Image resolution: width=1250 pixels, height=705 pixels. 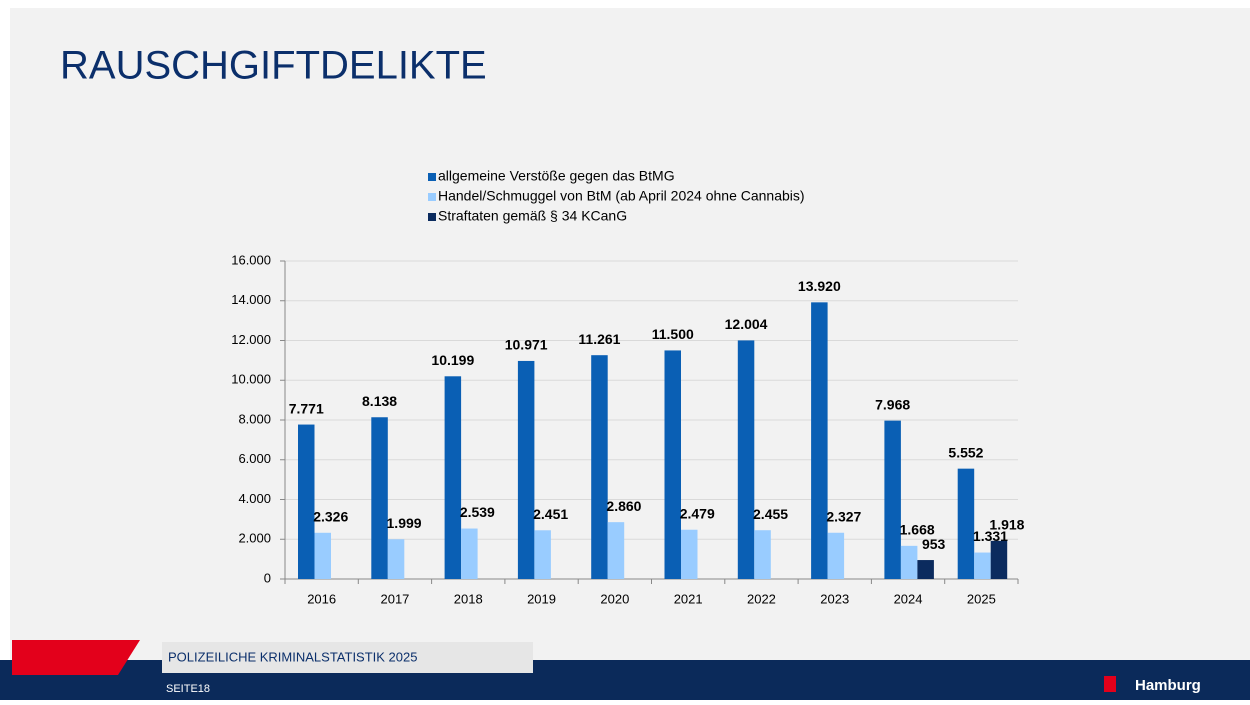 What do you see at coordinates (1110, 684) in the screenshot?
I see `logo-icon` at bounding box center [1110, 684].